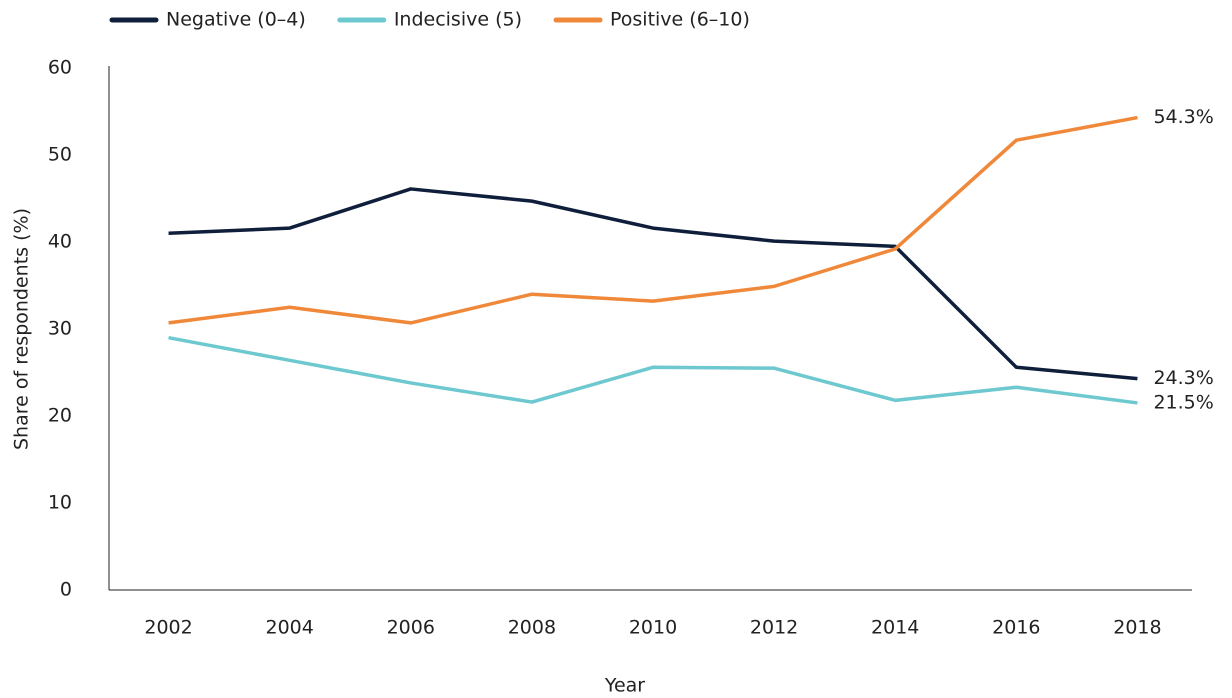 The width and height of the screenshot is (1232, 698). What do you see at coordinates (60, 503) in the screenshot?
I see `y-tick-label: 10` at bounding box center [60, 503].